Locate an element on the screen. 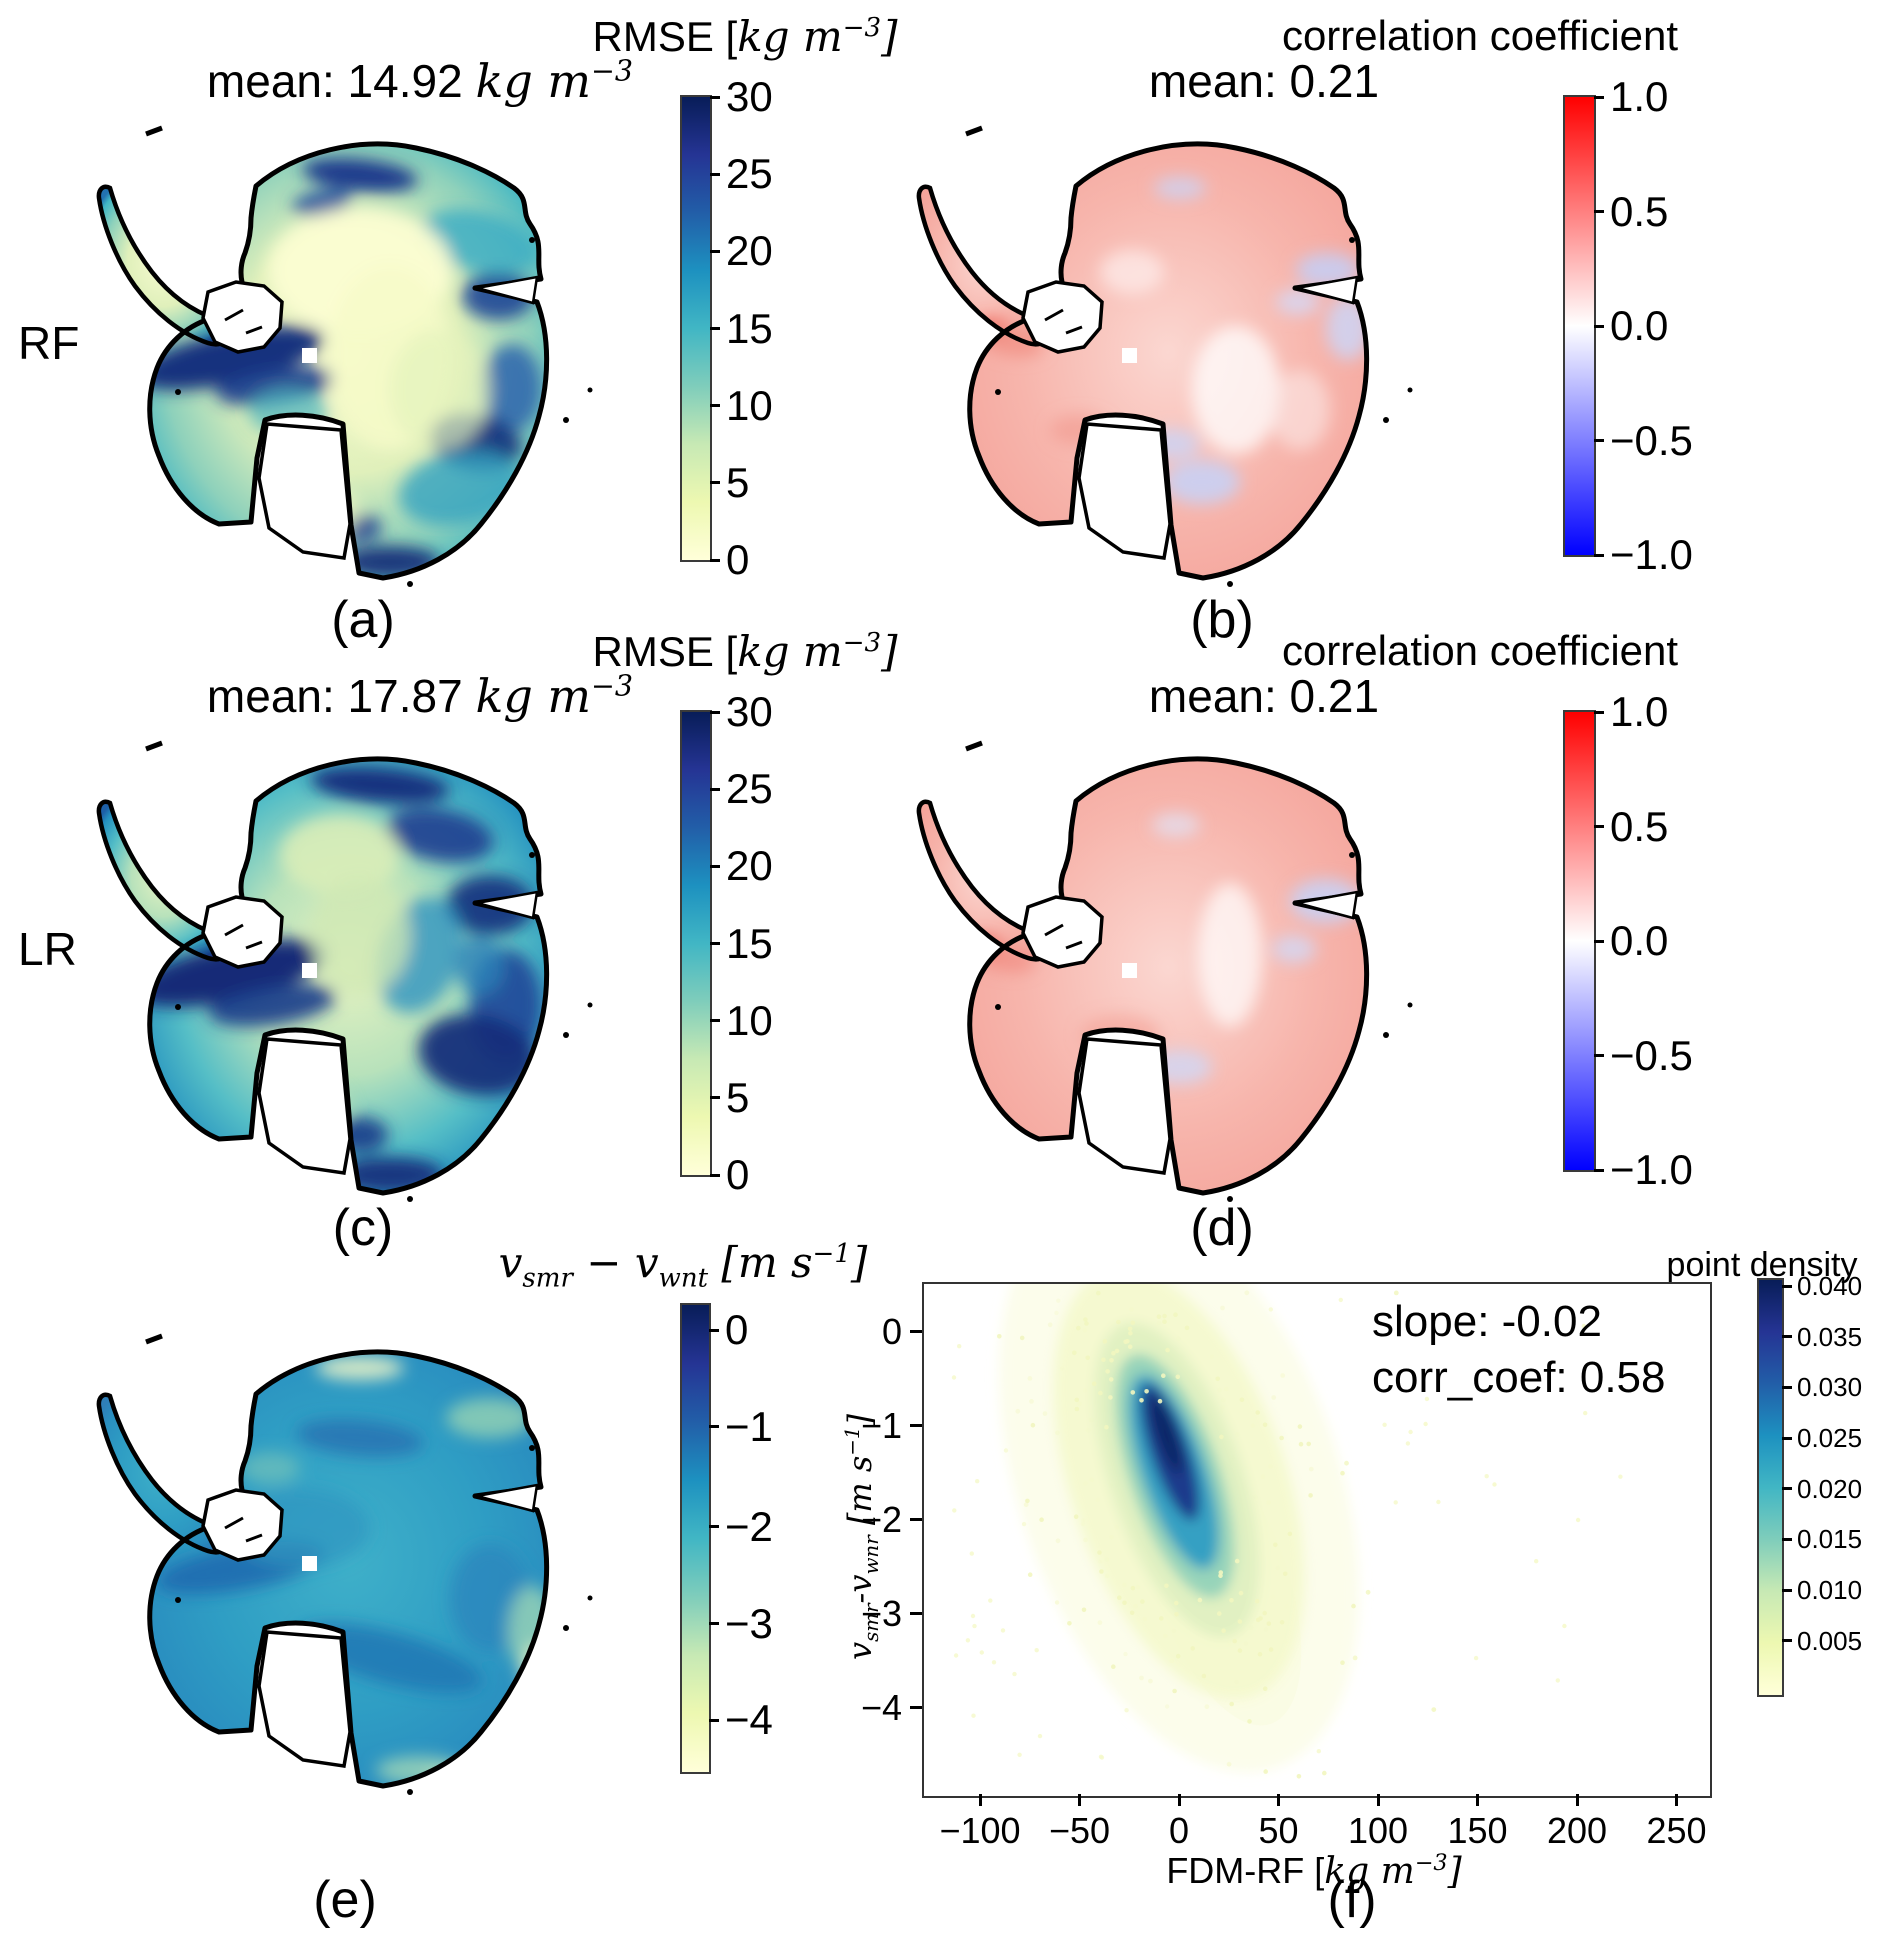  y-tick-label: −4 is located at coordinates (881, 1707).